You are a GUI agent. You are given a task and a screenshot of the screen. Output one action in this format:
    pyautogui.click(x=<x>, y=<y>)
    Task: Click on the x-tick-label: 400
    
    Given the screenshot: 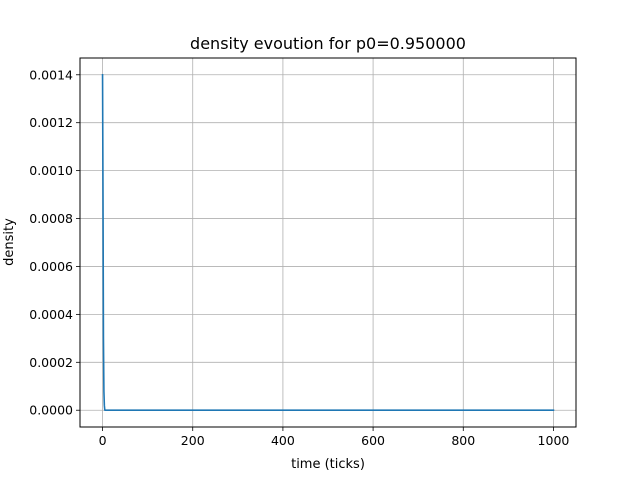 What is the action you would take?
    pyautogui.click(x=283, y=440)
    